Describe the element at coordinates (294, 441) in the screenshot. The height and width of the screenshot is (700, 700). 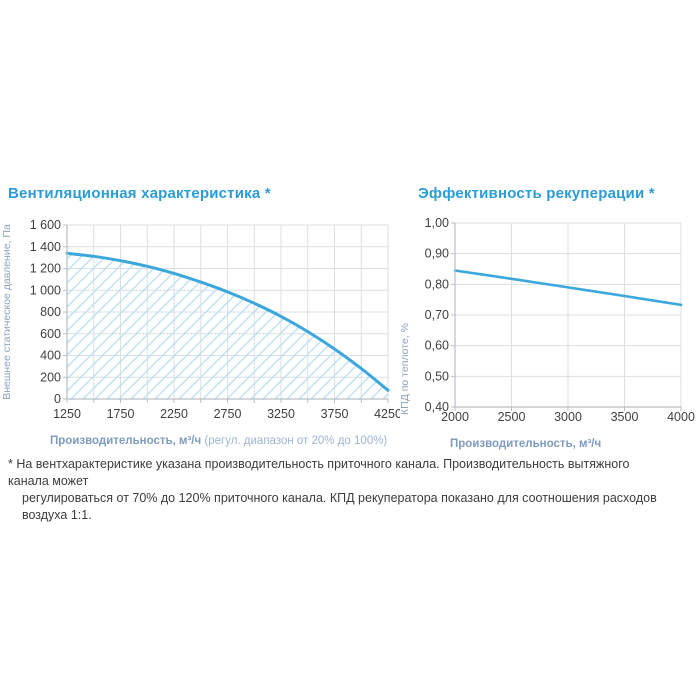
I see `x-axis-title-note: (регул. диапазон от 20% до 100%)` at that location.